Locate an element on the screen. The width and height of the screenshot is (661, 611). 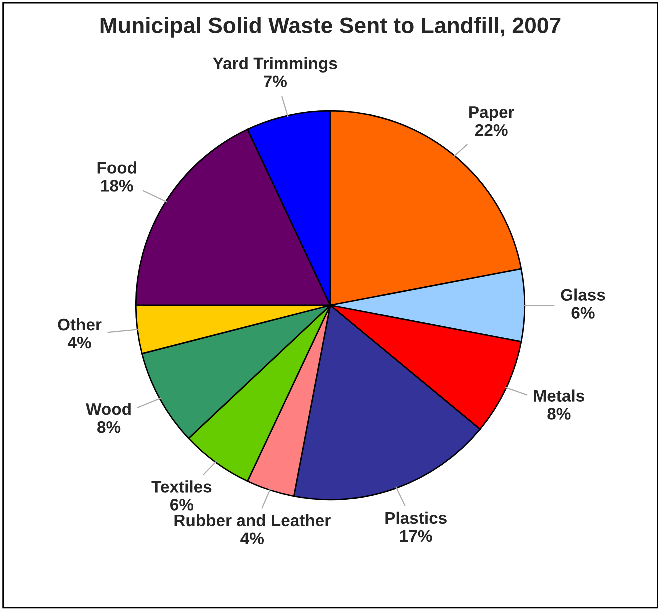
data-label: 17% is located at coordinates (416, 536).